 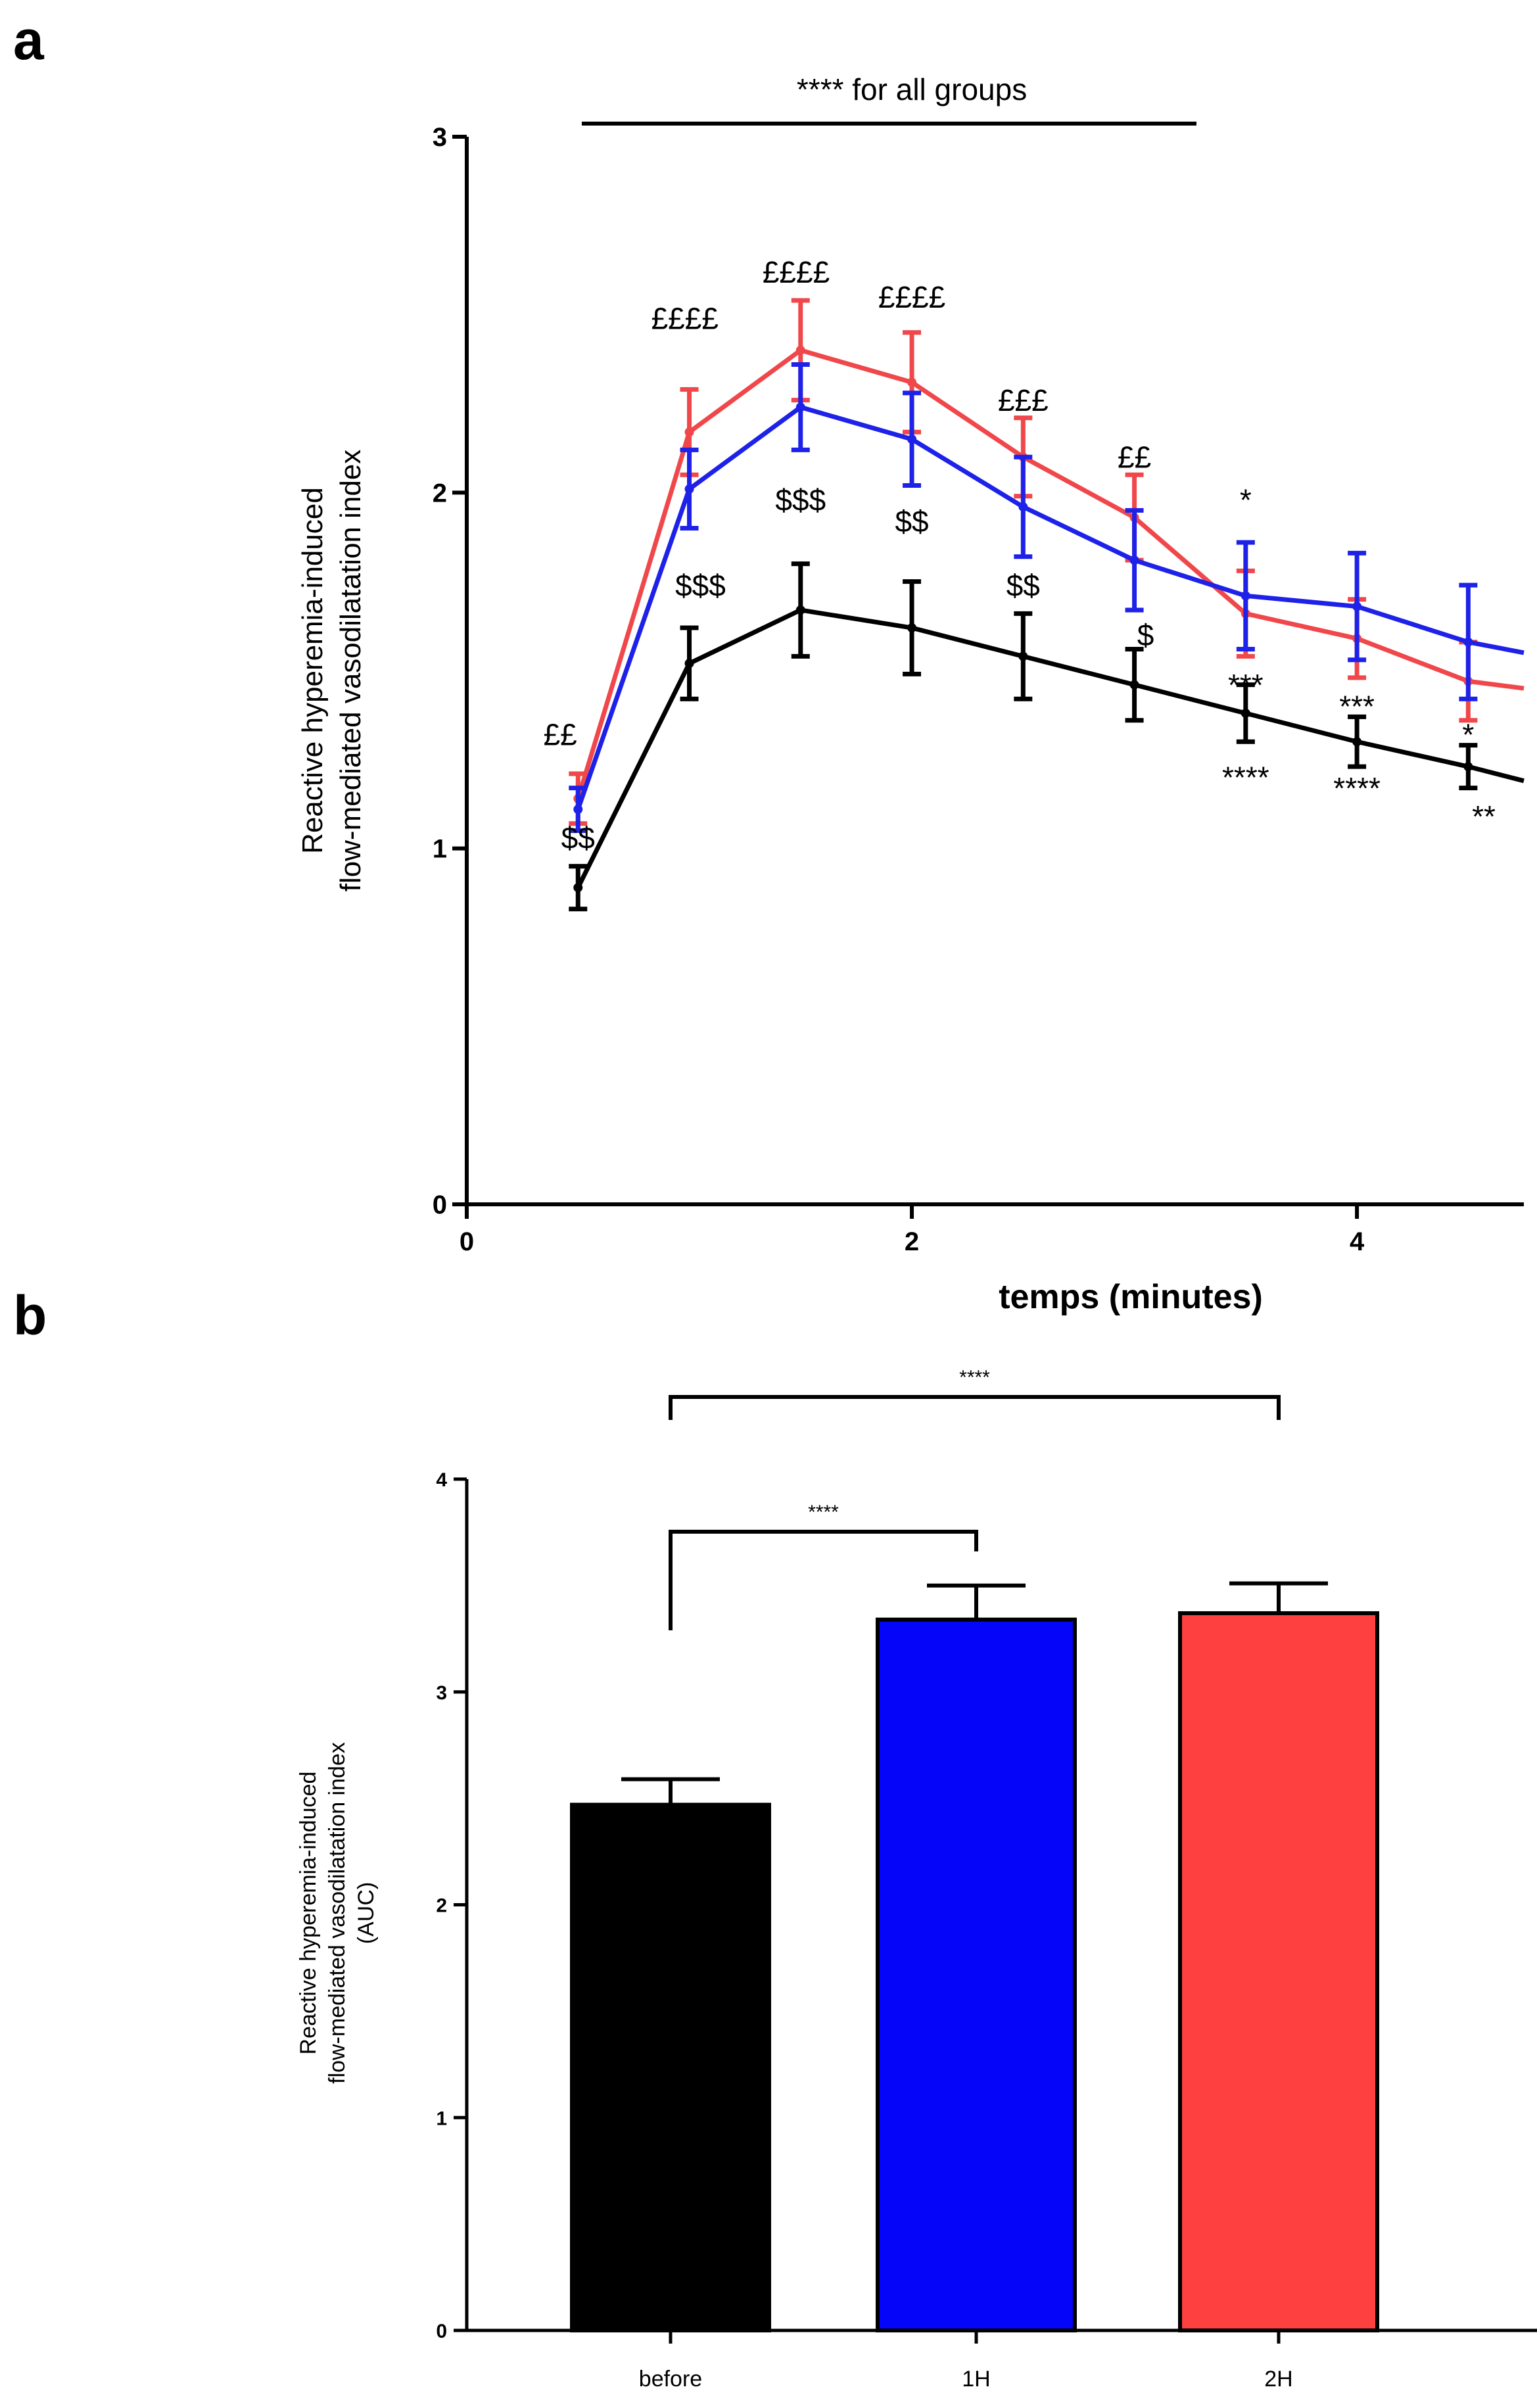 What do you see at coordinates (912, 89) in the screenshot?
I see `significance-label: **** for all groups` at bounding box center [912, 89].